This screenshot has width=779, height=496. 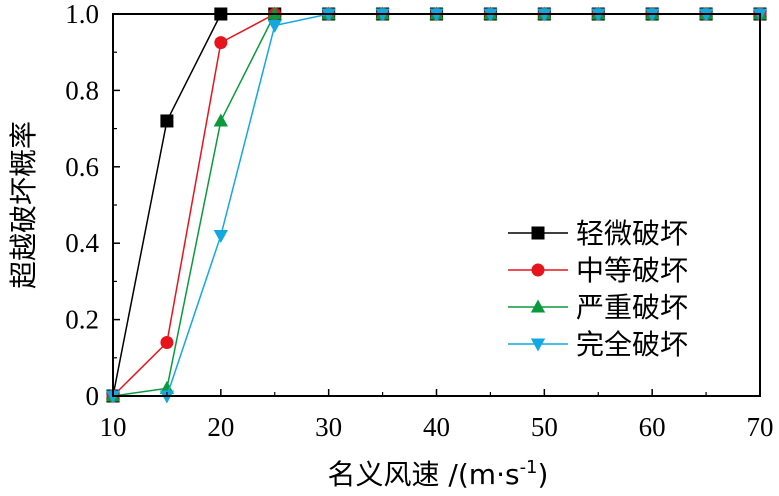 What do you see at coordinates (82, 14) in the screenshot?
I see `y-tick-label: 1.0` at bounding box center [82, 14].